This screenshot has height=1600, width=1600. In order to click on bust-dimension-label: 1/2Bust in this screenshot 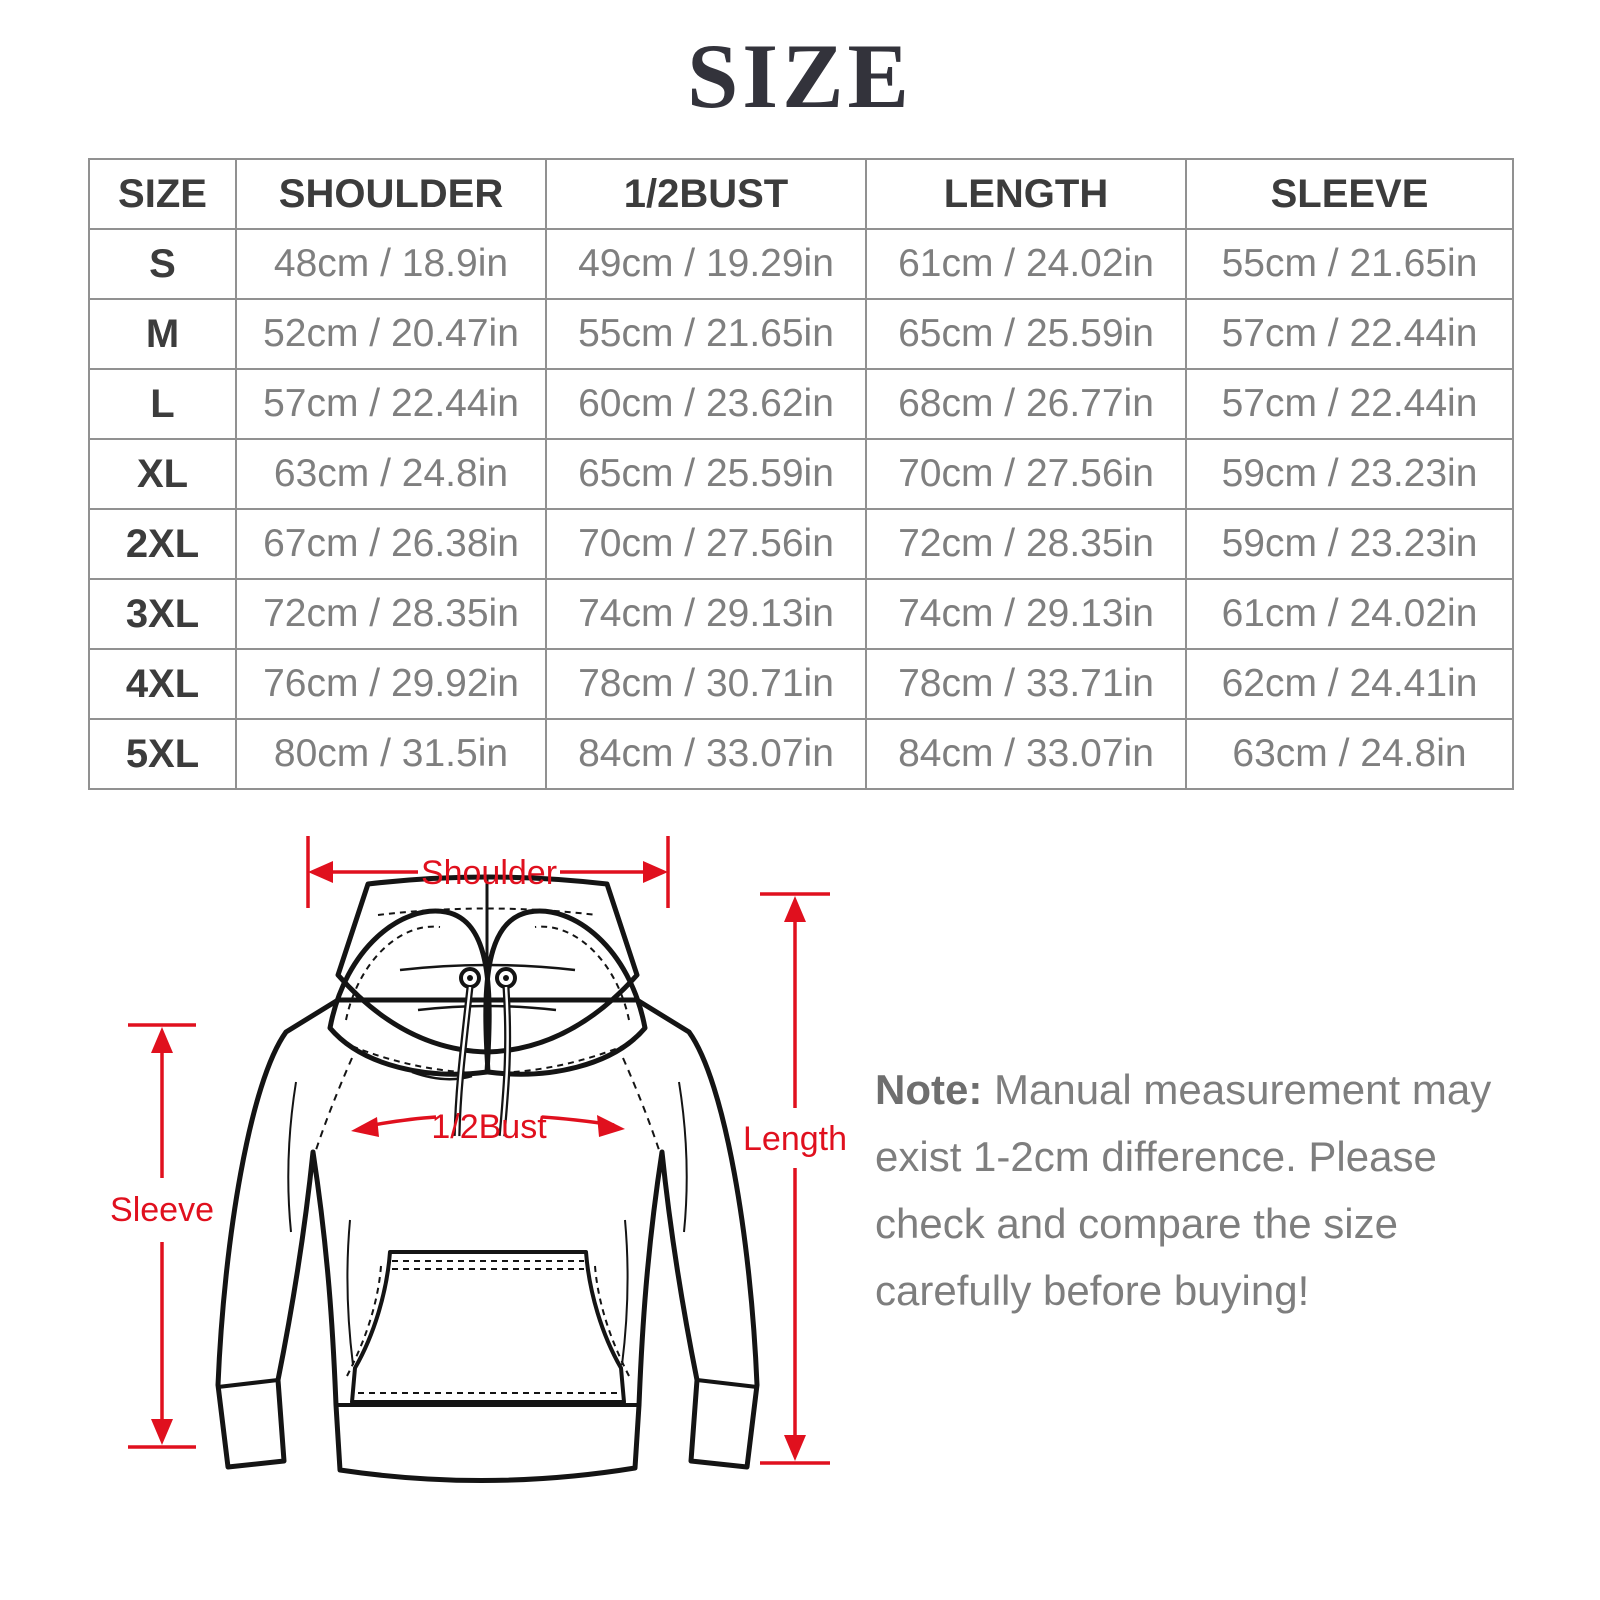, I will do `click(489, 1127)`.